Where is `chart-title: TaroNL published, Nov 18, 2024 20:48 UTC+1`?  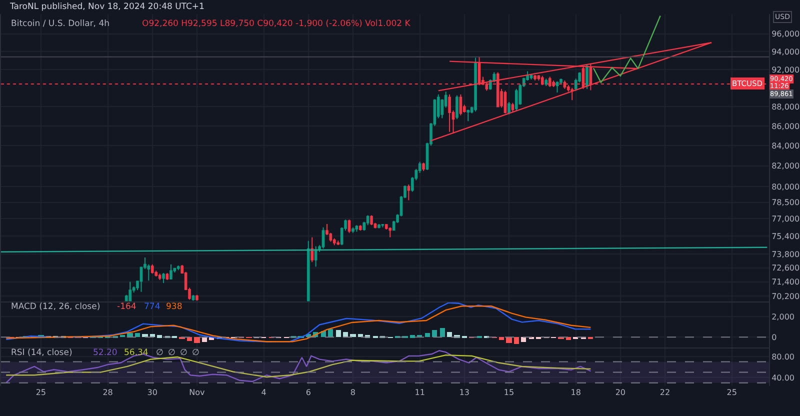 chart-title: TaroNL published, Nov 18, 2024 20:48 UTC+1 is located at coordinates (106, 7).